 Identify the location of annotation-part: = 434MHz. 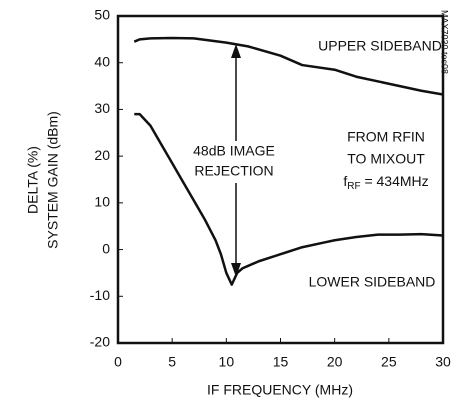
(395, 181).